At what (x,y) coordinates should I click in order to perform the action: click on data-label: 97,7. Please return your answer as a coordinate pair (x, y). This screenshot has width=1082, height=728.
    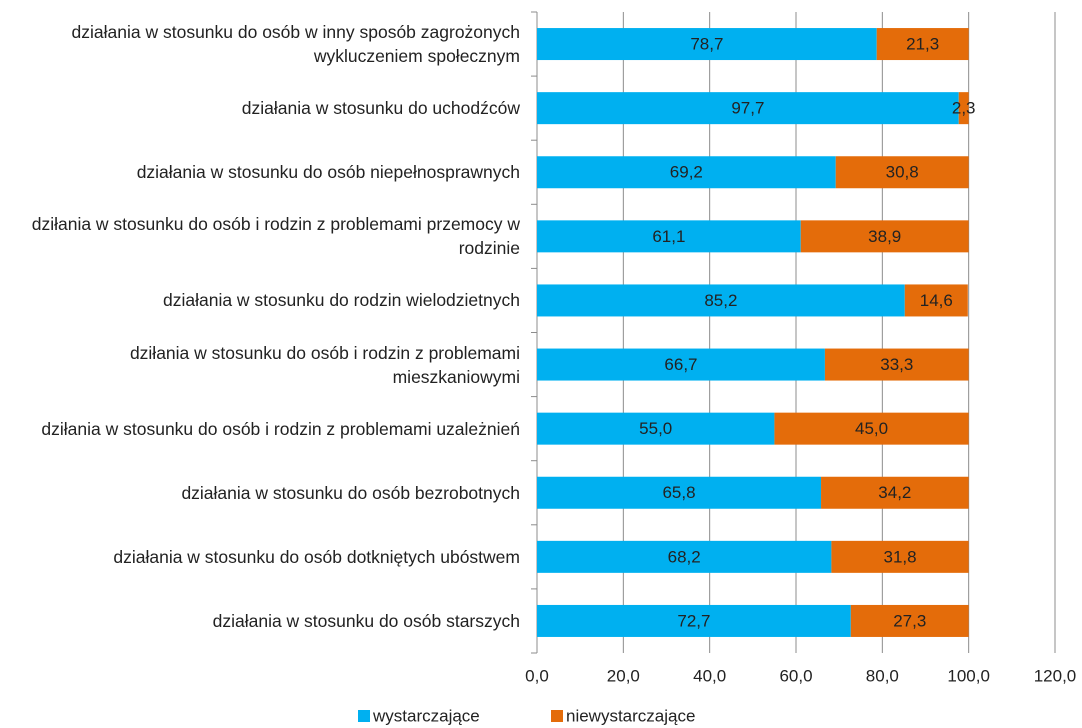
    Looking at the image, I should click on (747, 108).